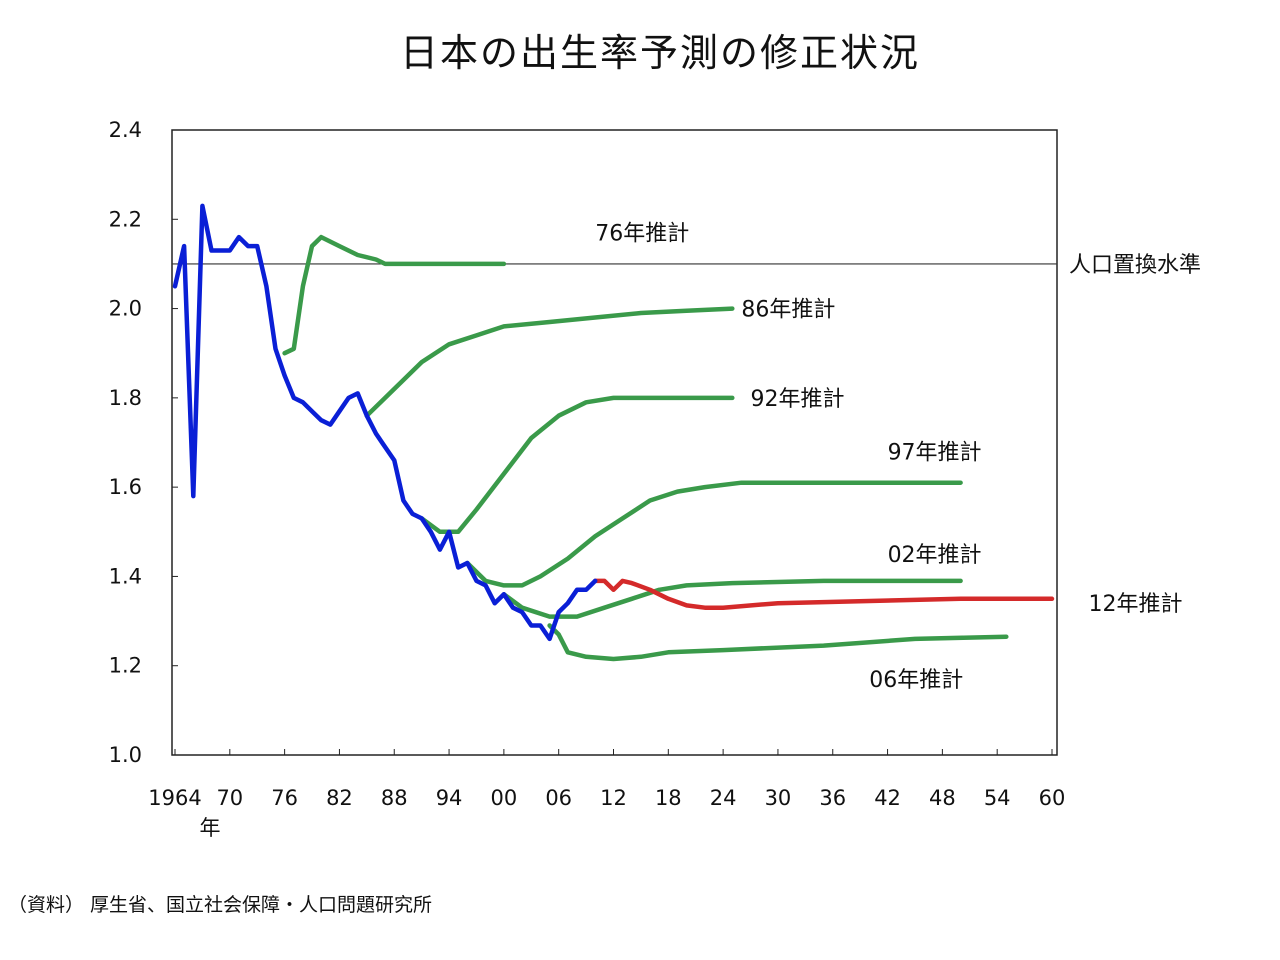 This screenshot has width=1280, height=960. Describe the element at coordinates (668, 798) in the screenshot. I see `x-tick-label: 18` at that location.